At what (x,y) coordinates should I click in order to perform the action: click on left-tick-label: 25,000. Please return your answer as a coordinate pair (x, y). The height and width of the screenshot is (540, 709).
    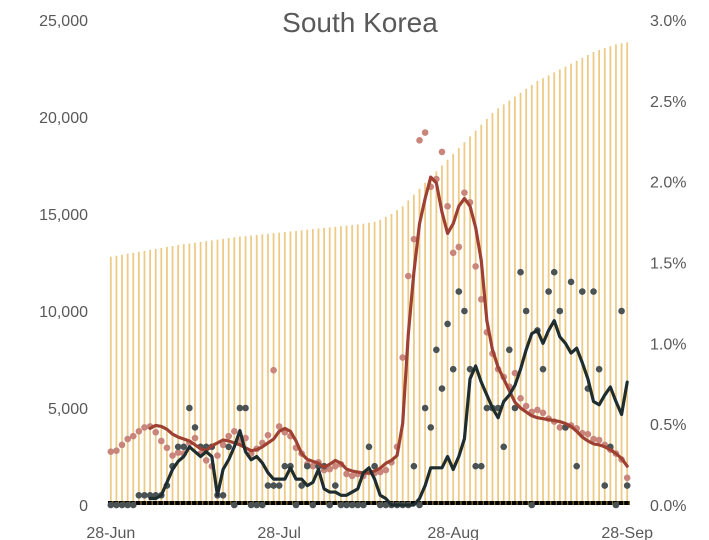
    Looking at the image, I should click on (63, 21).